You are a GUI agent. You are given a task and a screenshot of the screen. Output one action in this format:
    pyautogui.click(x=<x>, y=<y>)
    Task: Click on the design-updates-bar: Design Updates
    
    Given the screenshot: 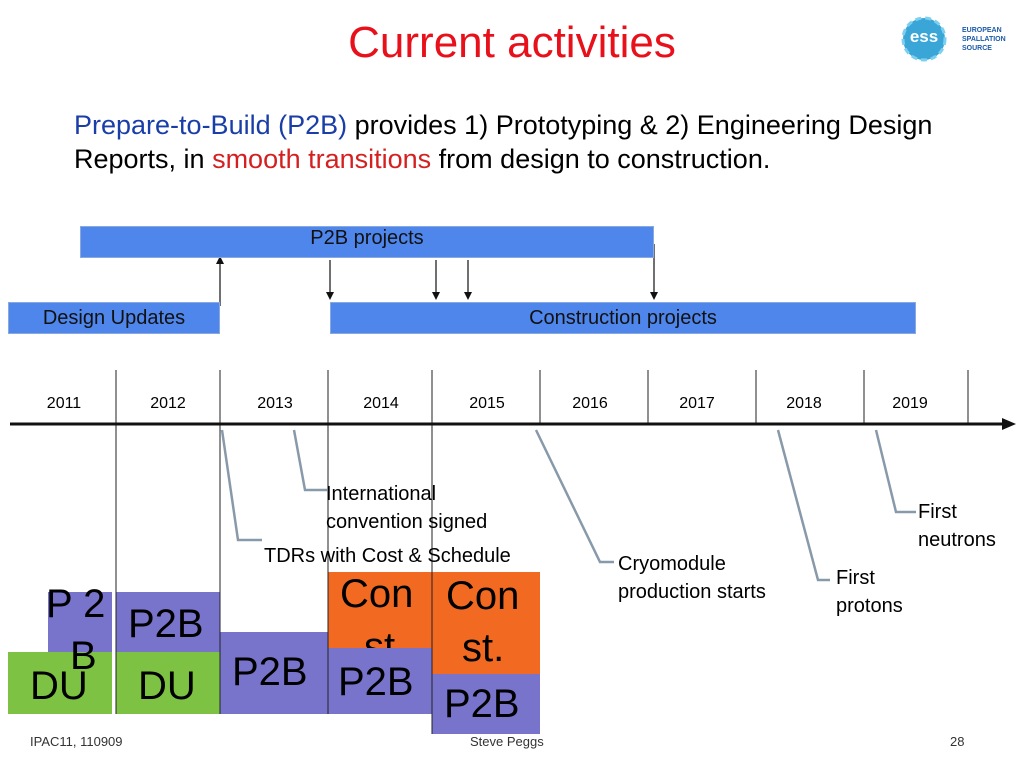 What is the action you would take?
    pyautogui.click(x=114, y=318)
    